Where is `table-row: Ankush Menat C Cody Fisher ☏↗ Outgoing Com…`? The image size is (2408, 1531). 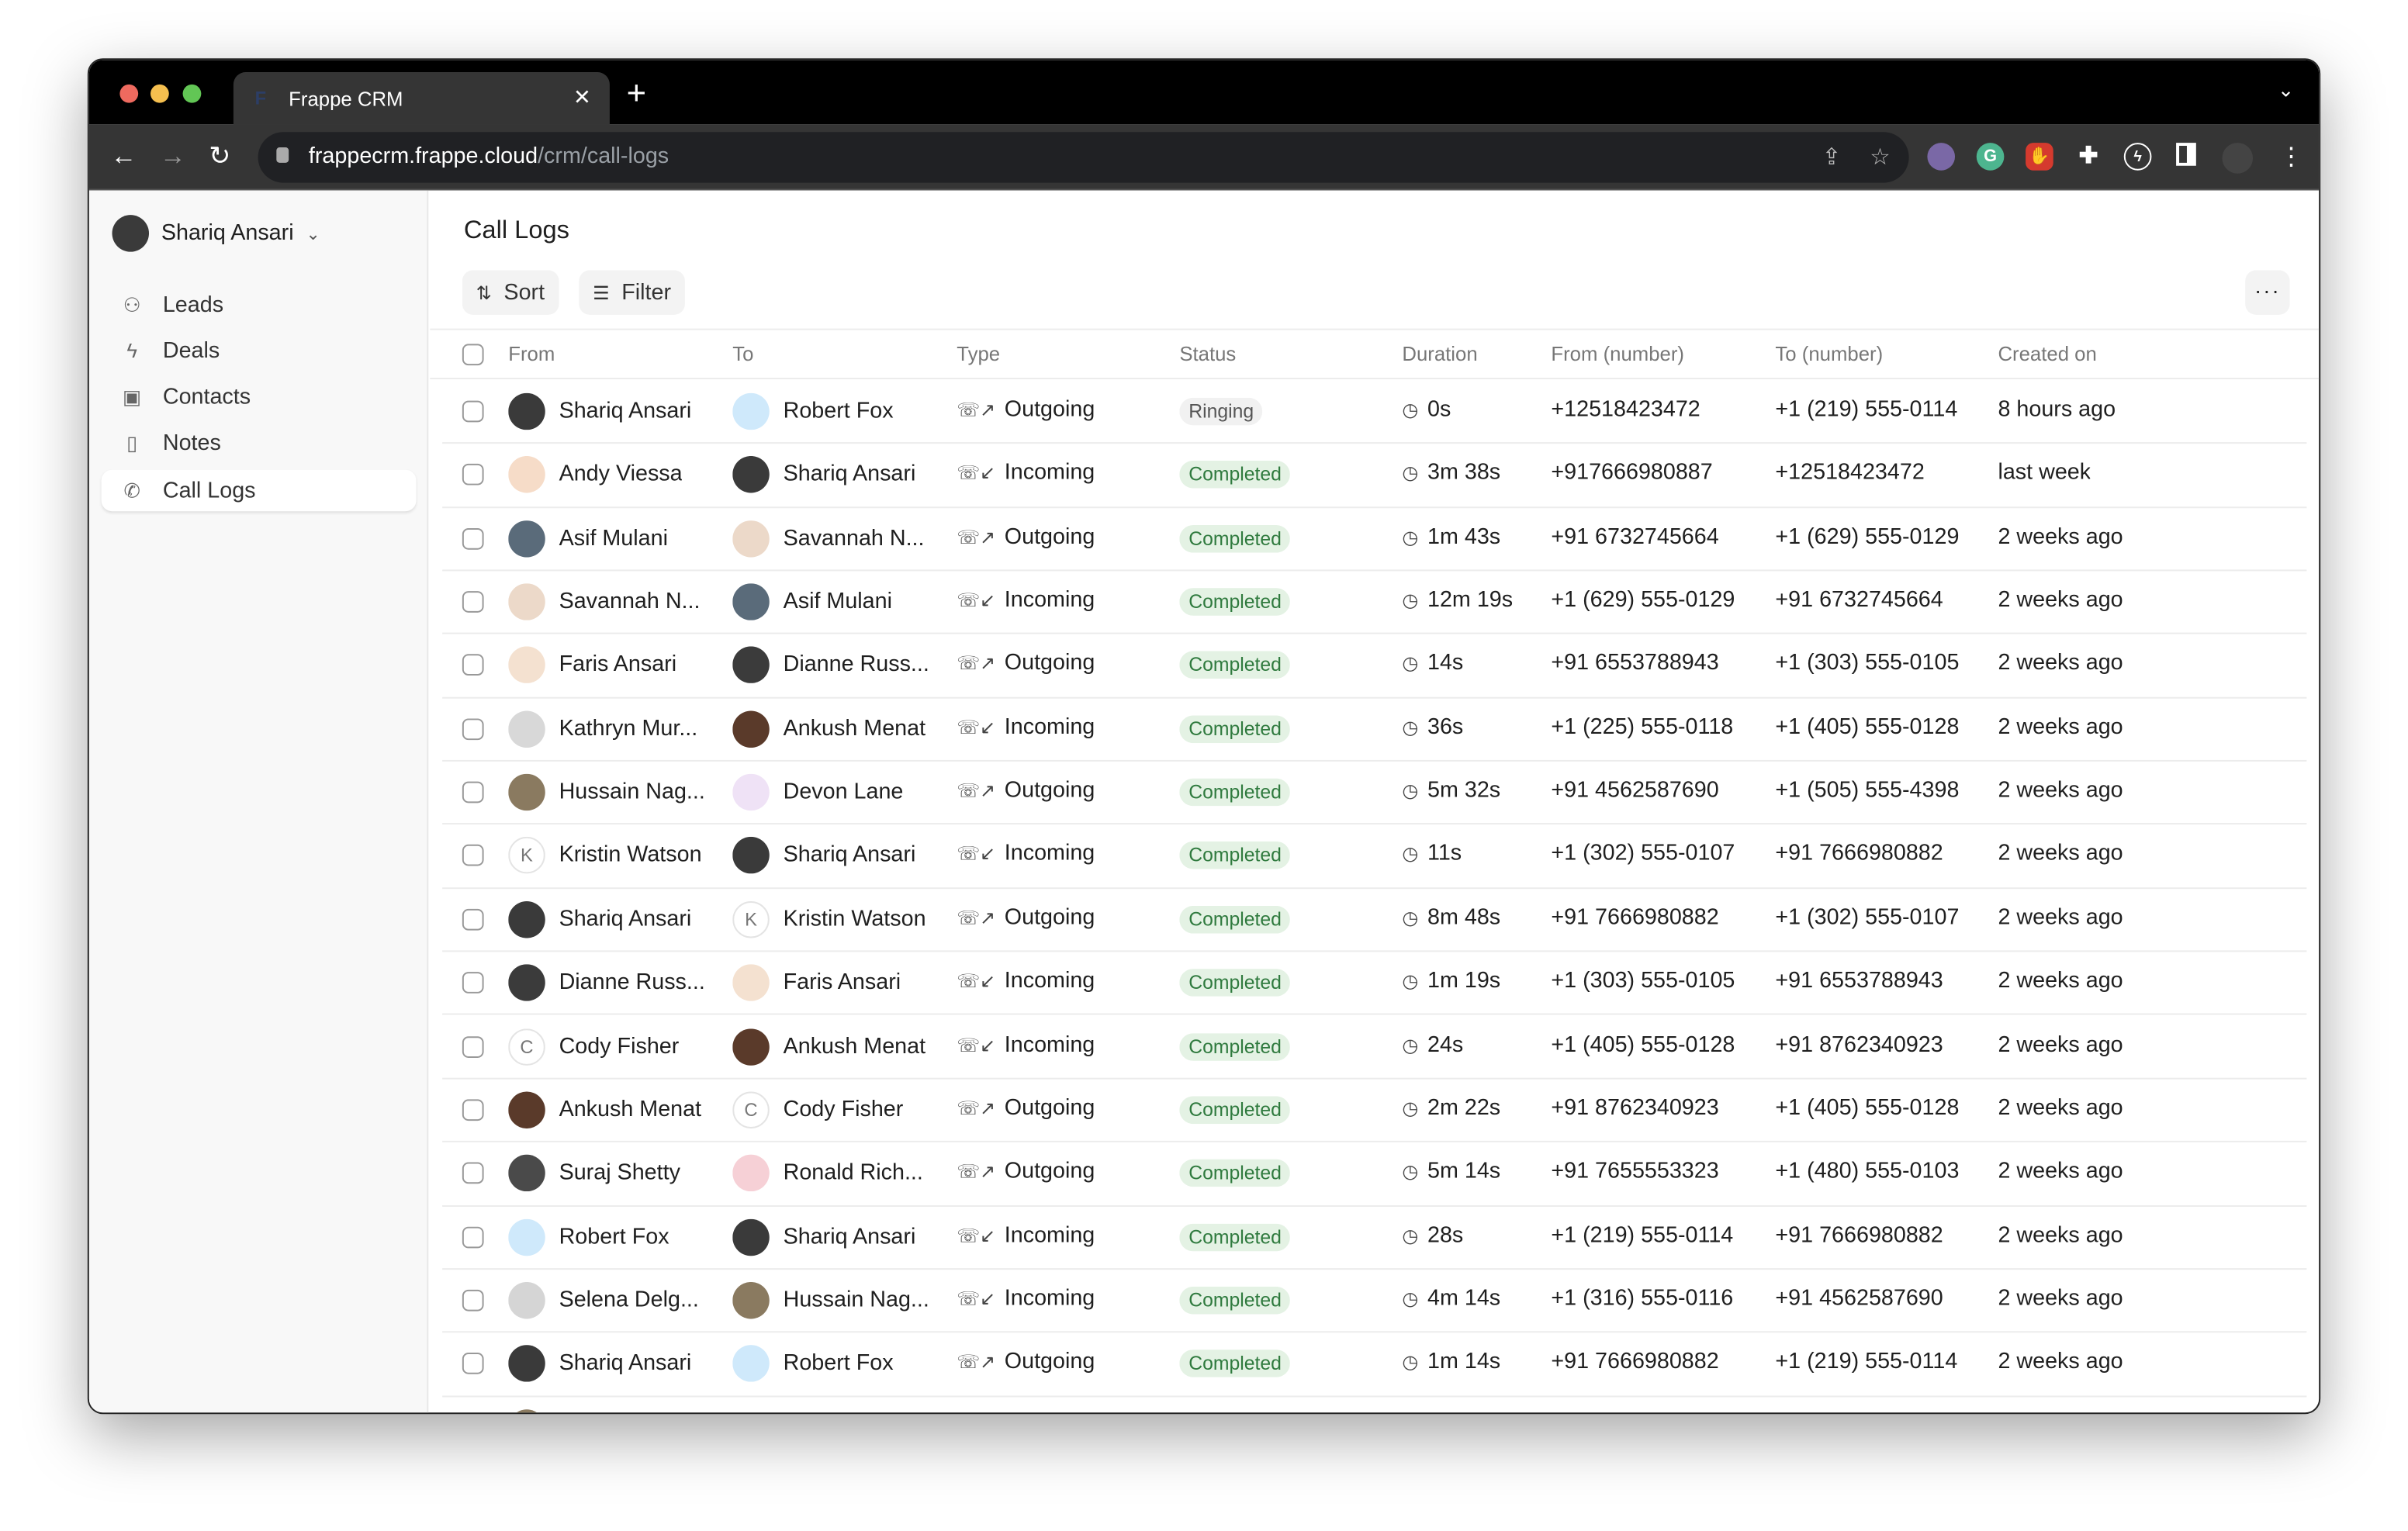
table-row: Ankush Menat C Cody Fisher ☏↗ Outgoing Com… is located at coordinates (1374, 1111).